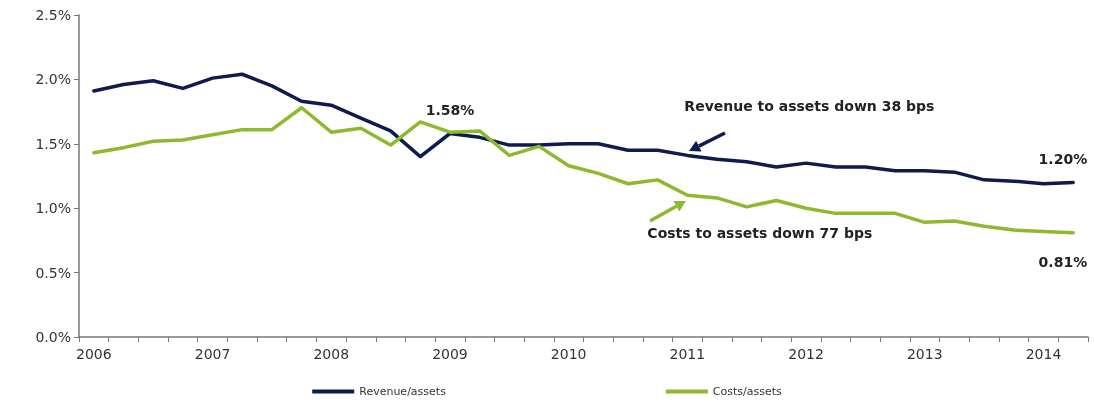  Describe the element at coordinates (1043, 354) in the screenshot. I see `x-tick-label: 2014` at that location.